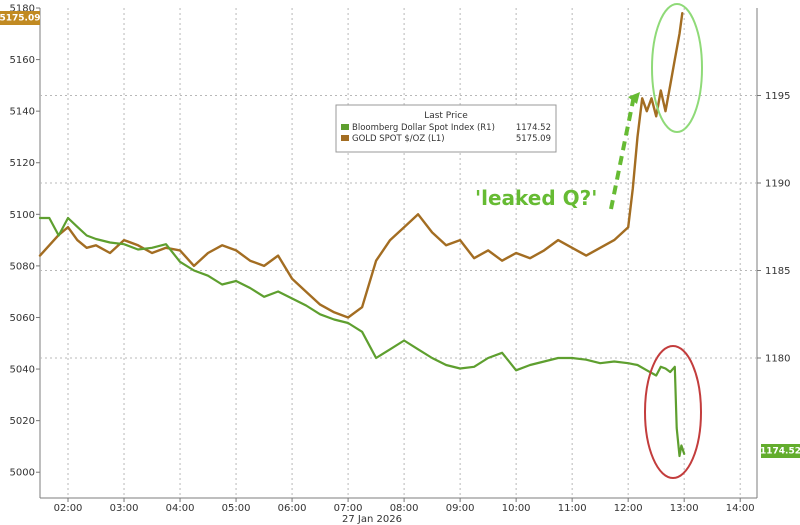 This screenshot has height=525, width=800. Describe the element at coordinates (22, 163) in the screenshot. I see `left-tick-label: 5120` at that location.